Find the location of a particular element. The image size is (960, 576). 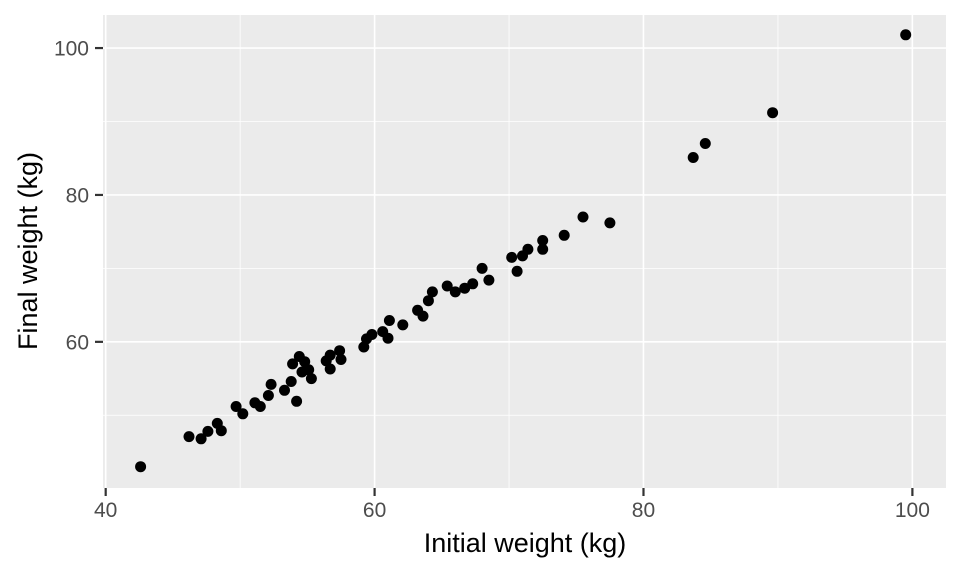

x-axis-title: Initial weight (kg) is located at coordinates (525, 543).